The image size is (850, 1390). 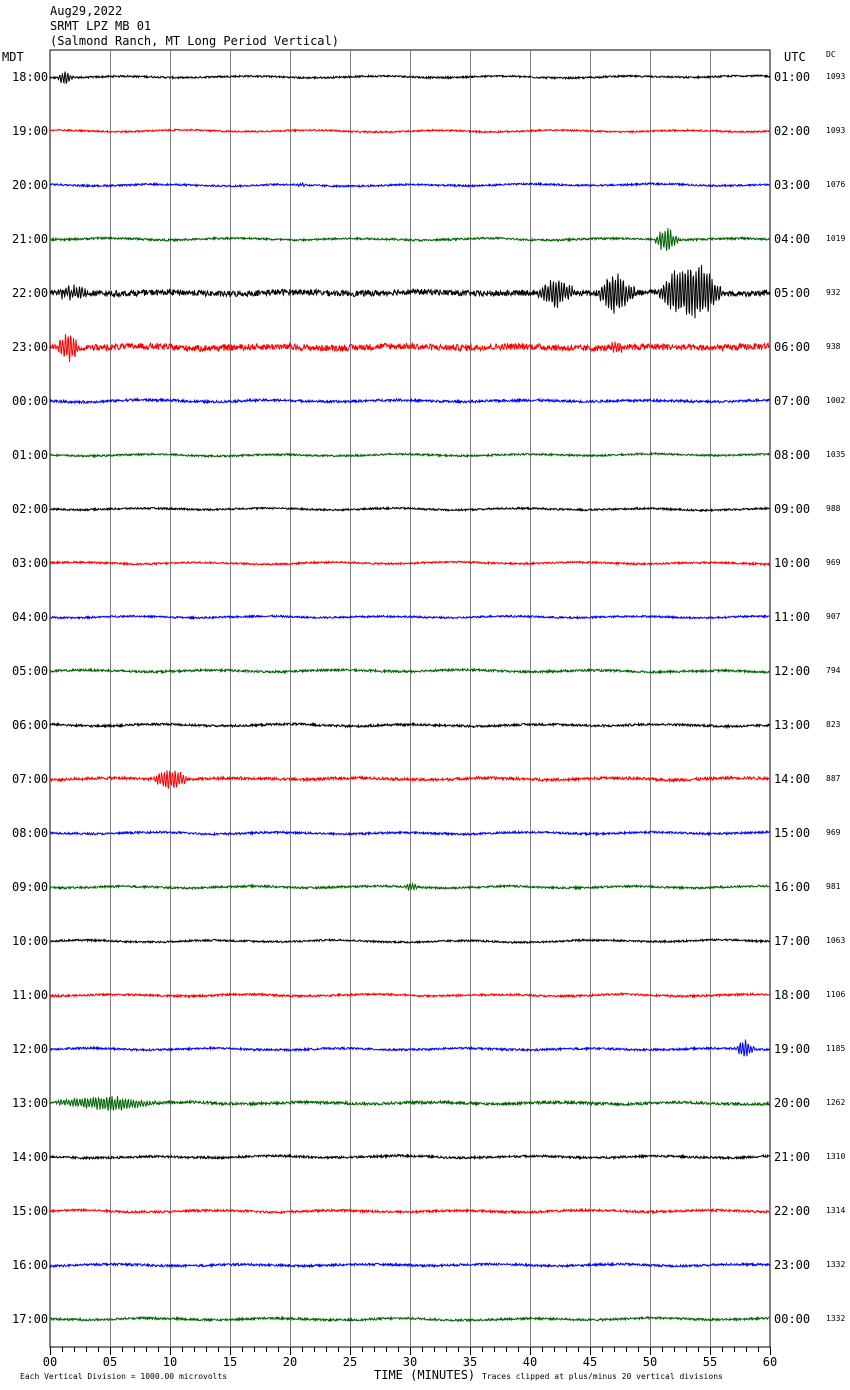 I want to click on mdt-hour-label: 21:00, so click(x=30, y=239).